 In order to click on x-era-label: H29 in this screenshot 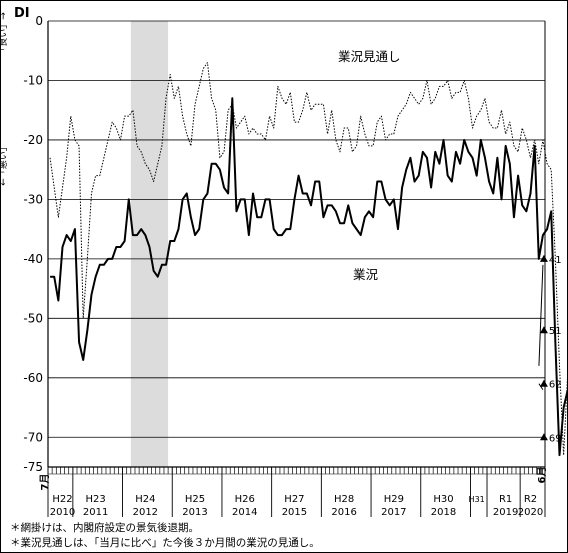, I will do `click(394, 499)`.